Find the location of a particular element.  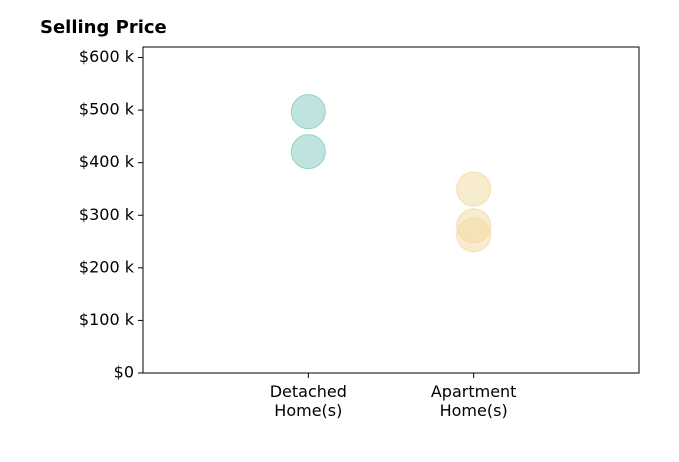

y-tick-label: $100 k is located at coordinates (107, 319).